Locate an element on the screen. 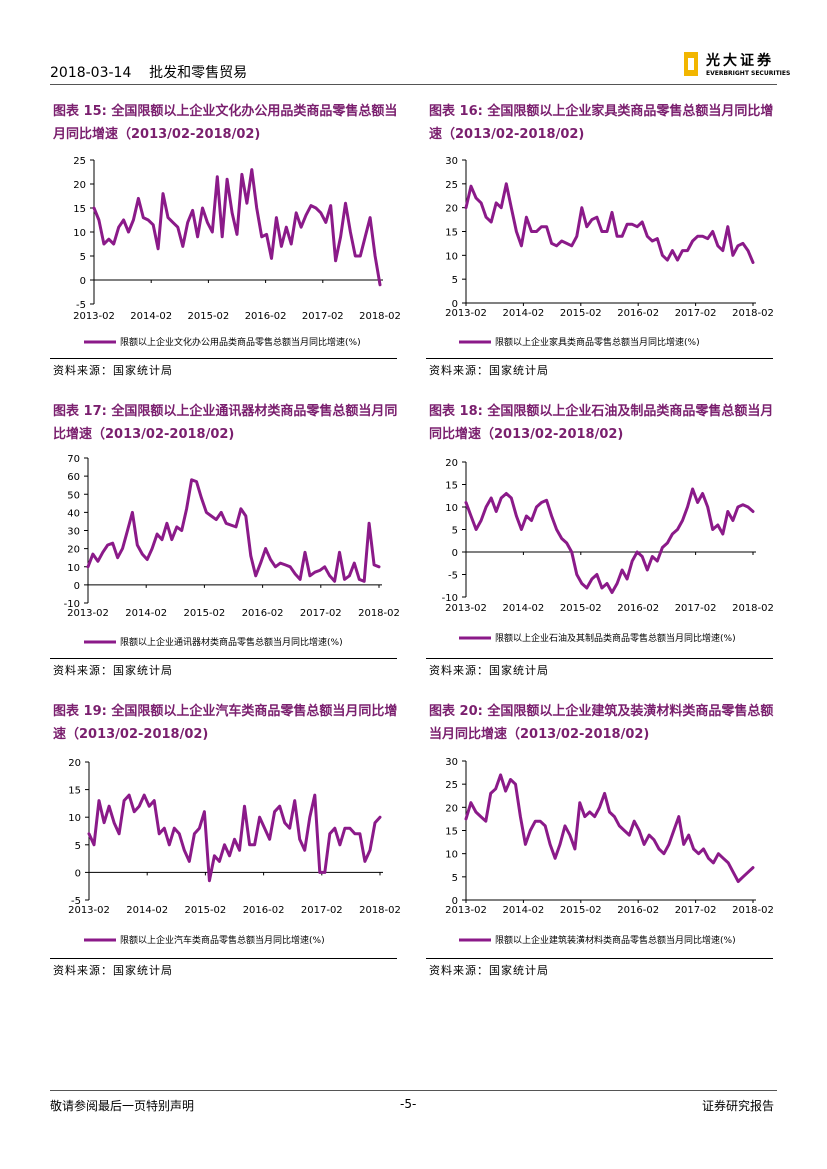 Image resolution: width=827 pixels, height=1169 pixels. footer-report-type: 证券研究报告 is located at coordinates (738, 1106).